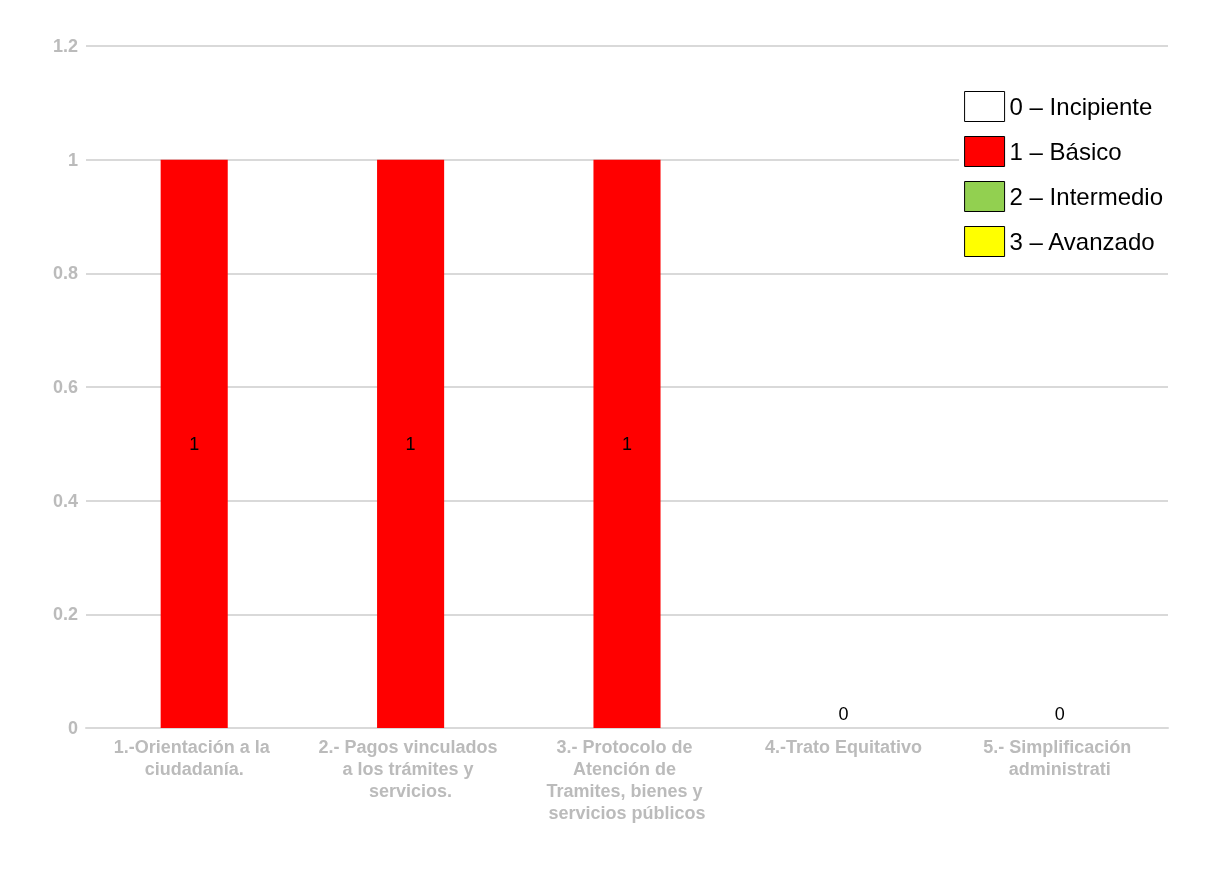 This screenshot has height=881, width=1206. What do you see at coordinates (65, 46) in the screenshot?
I see `y-tick-label: 1.2` at bounding box center [65, 46].